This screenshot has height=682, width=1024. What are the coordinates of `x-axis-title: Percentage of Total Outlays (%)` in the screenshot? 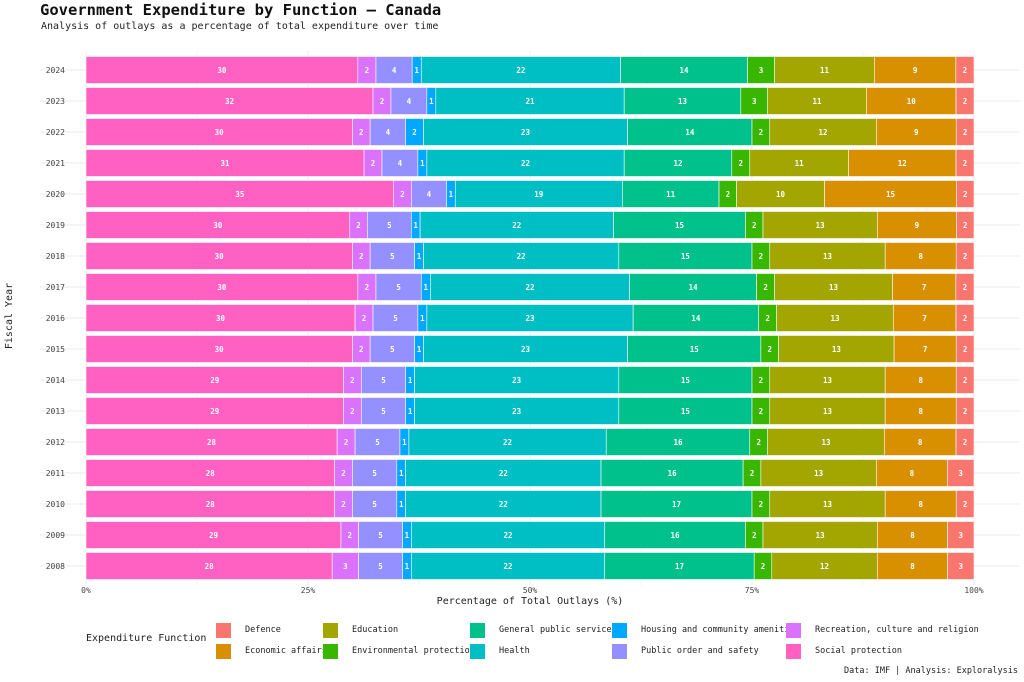 It's located at (530, 601).